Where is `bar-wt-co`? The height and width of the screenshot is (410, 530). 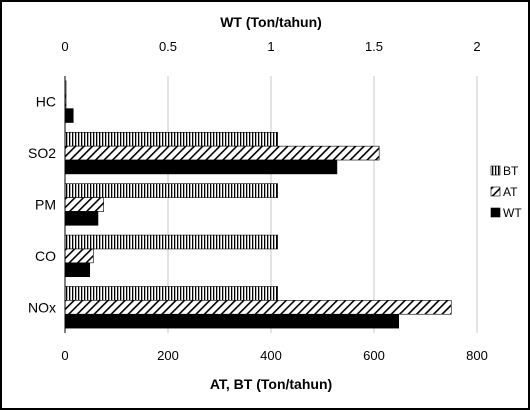 bar-wt-co is located at coordinates (77, 270).